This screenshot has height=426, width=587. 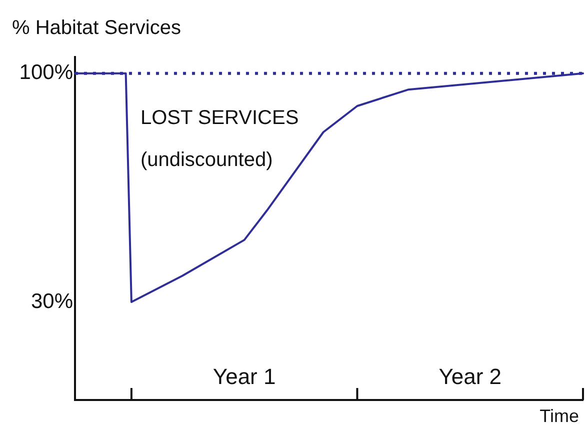 I want to click on annotation: (undiscounted), so click(x=206, y=160).